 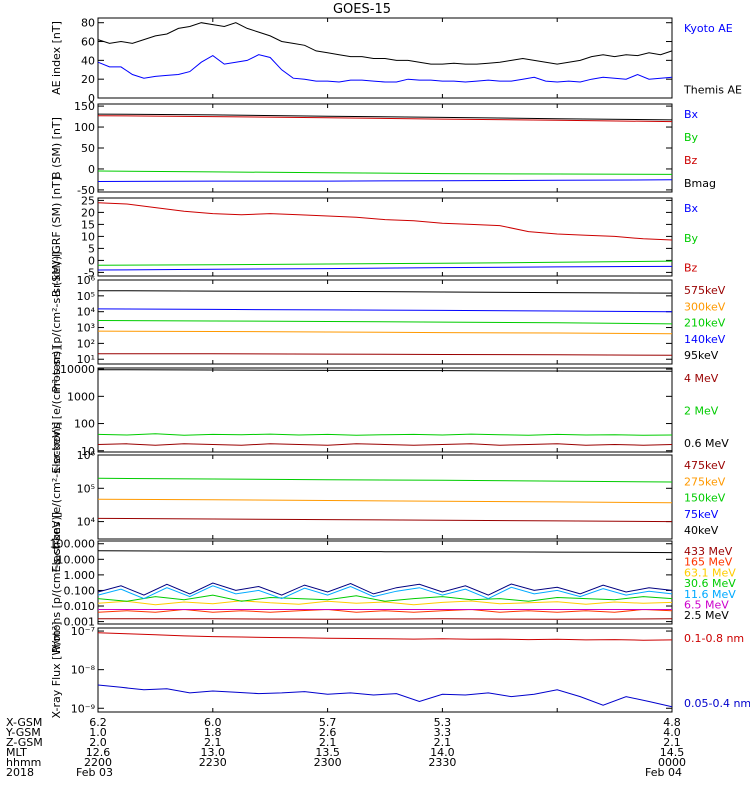 What do you see at coordinates (385, 480) in the screenshot?
I see `series-line-150kev` at bounding box center [385, 480].